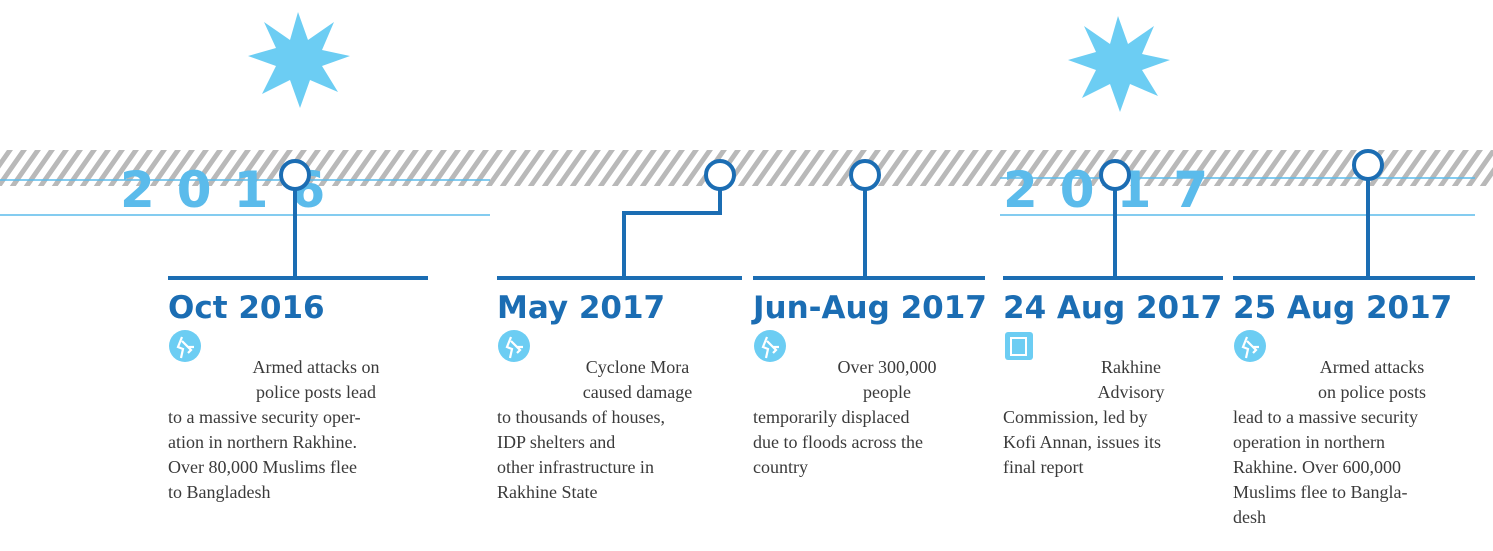 The height and width of the screenshot is (551, 1493). I want to click on event-date: May 2017, so click(581, 308).